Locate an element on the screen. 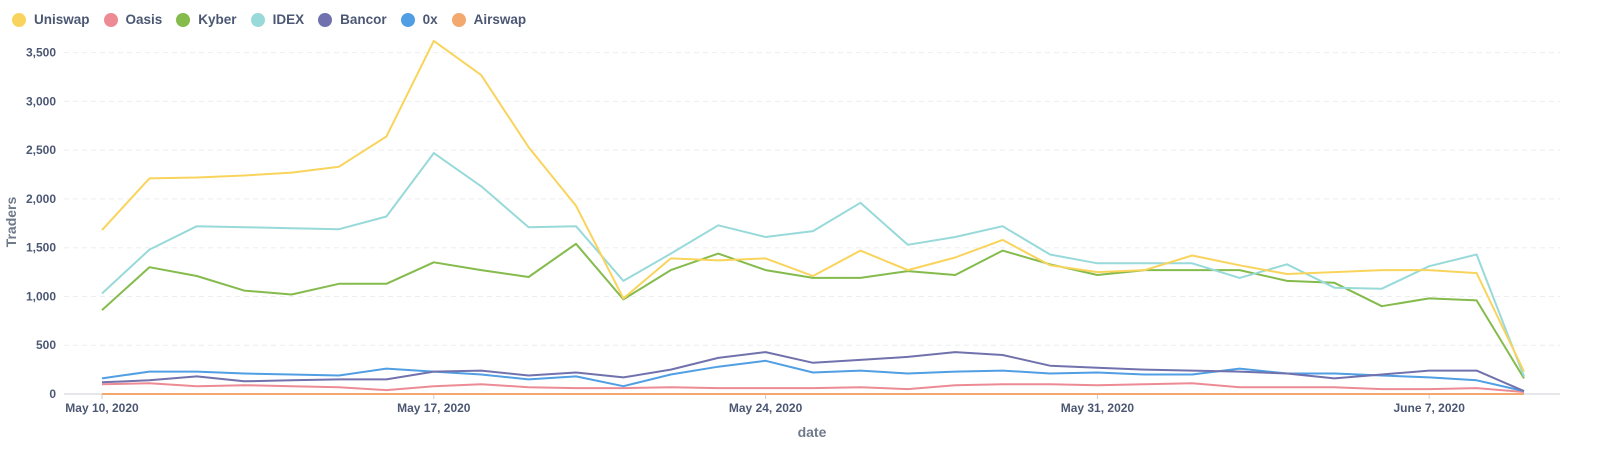  y-tick-label: 3,500 is located at coordinates (41, 53).